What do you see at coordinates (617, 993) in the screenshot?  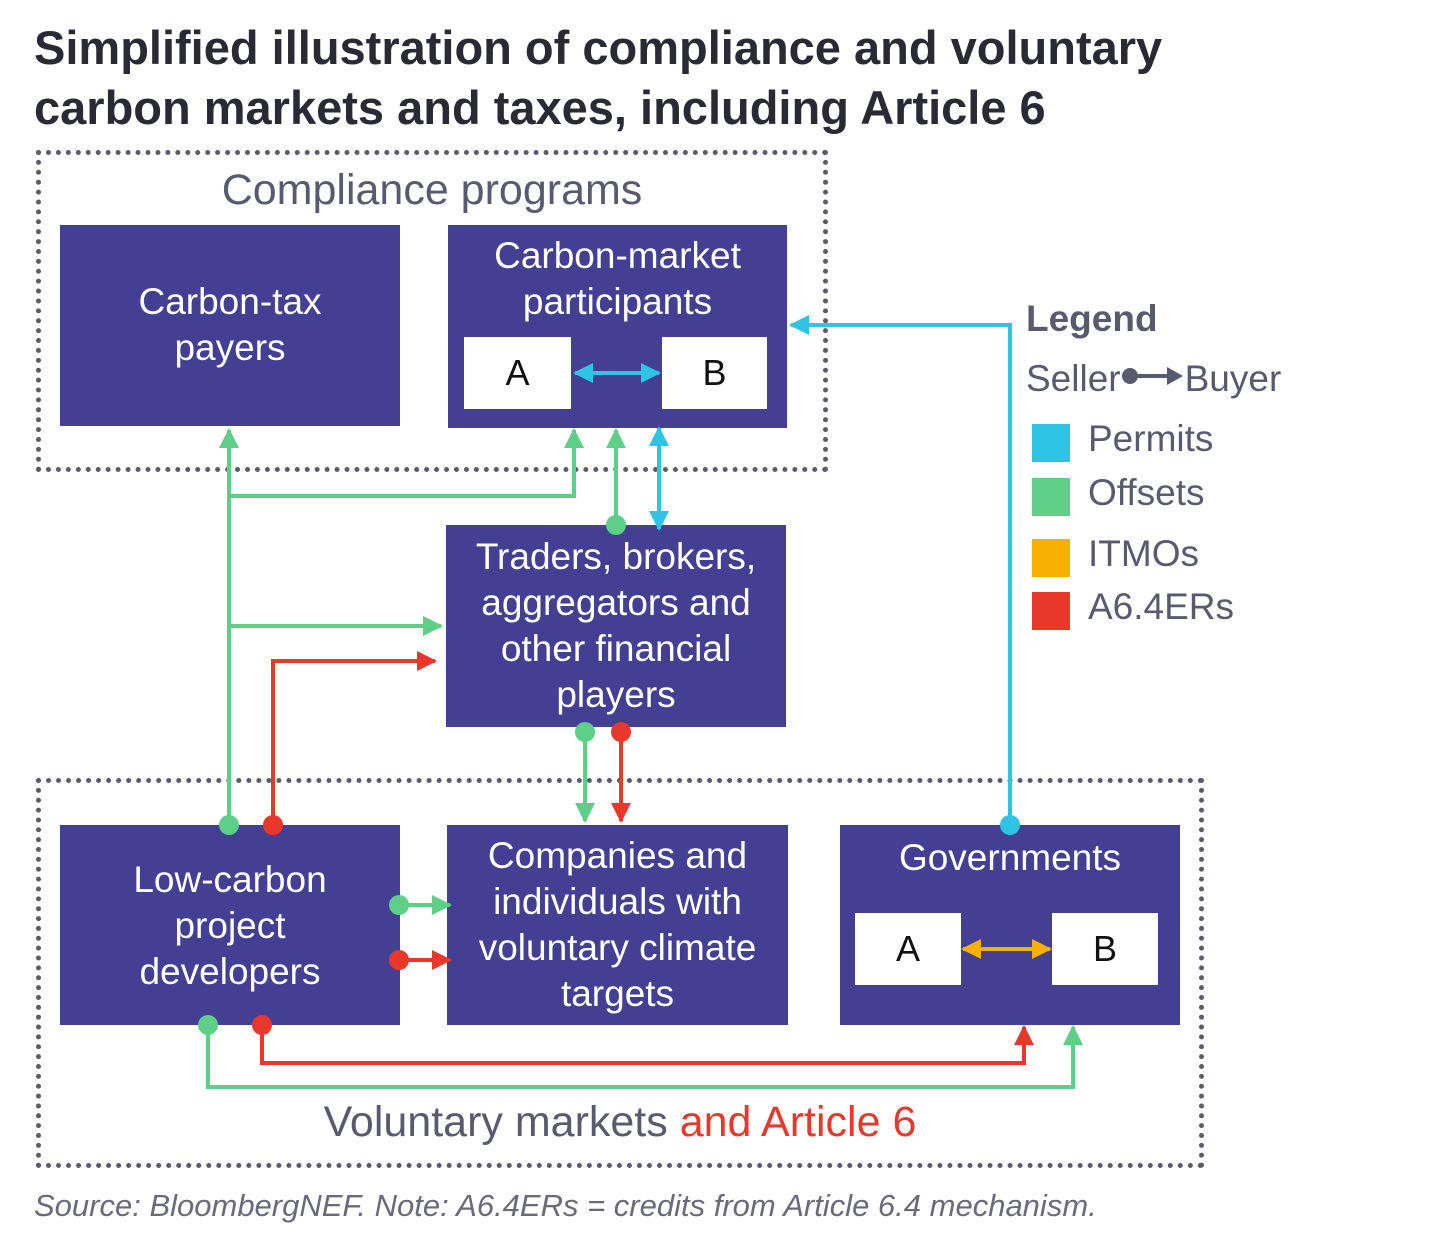 I see `companies-label-line-4: targets` at bounding box center [617, 993].